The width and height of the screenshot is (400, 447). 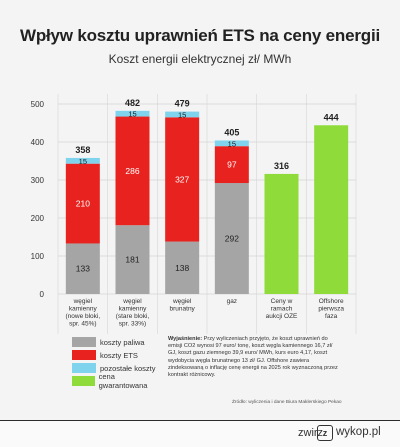 What do you see at coordinates (122, 342) in the screenshot?
I see `legend-label: koszty paliwa` at bounding box center [122, 342].